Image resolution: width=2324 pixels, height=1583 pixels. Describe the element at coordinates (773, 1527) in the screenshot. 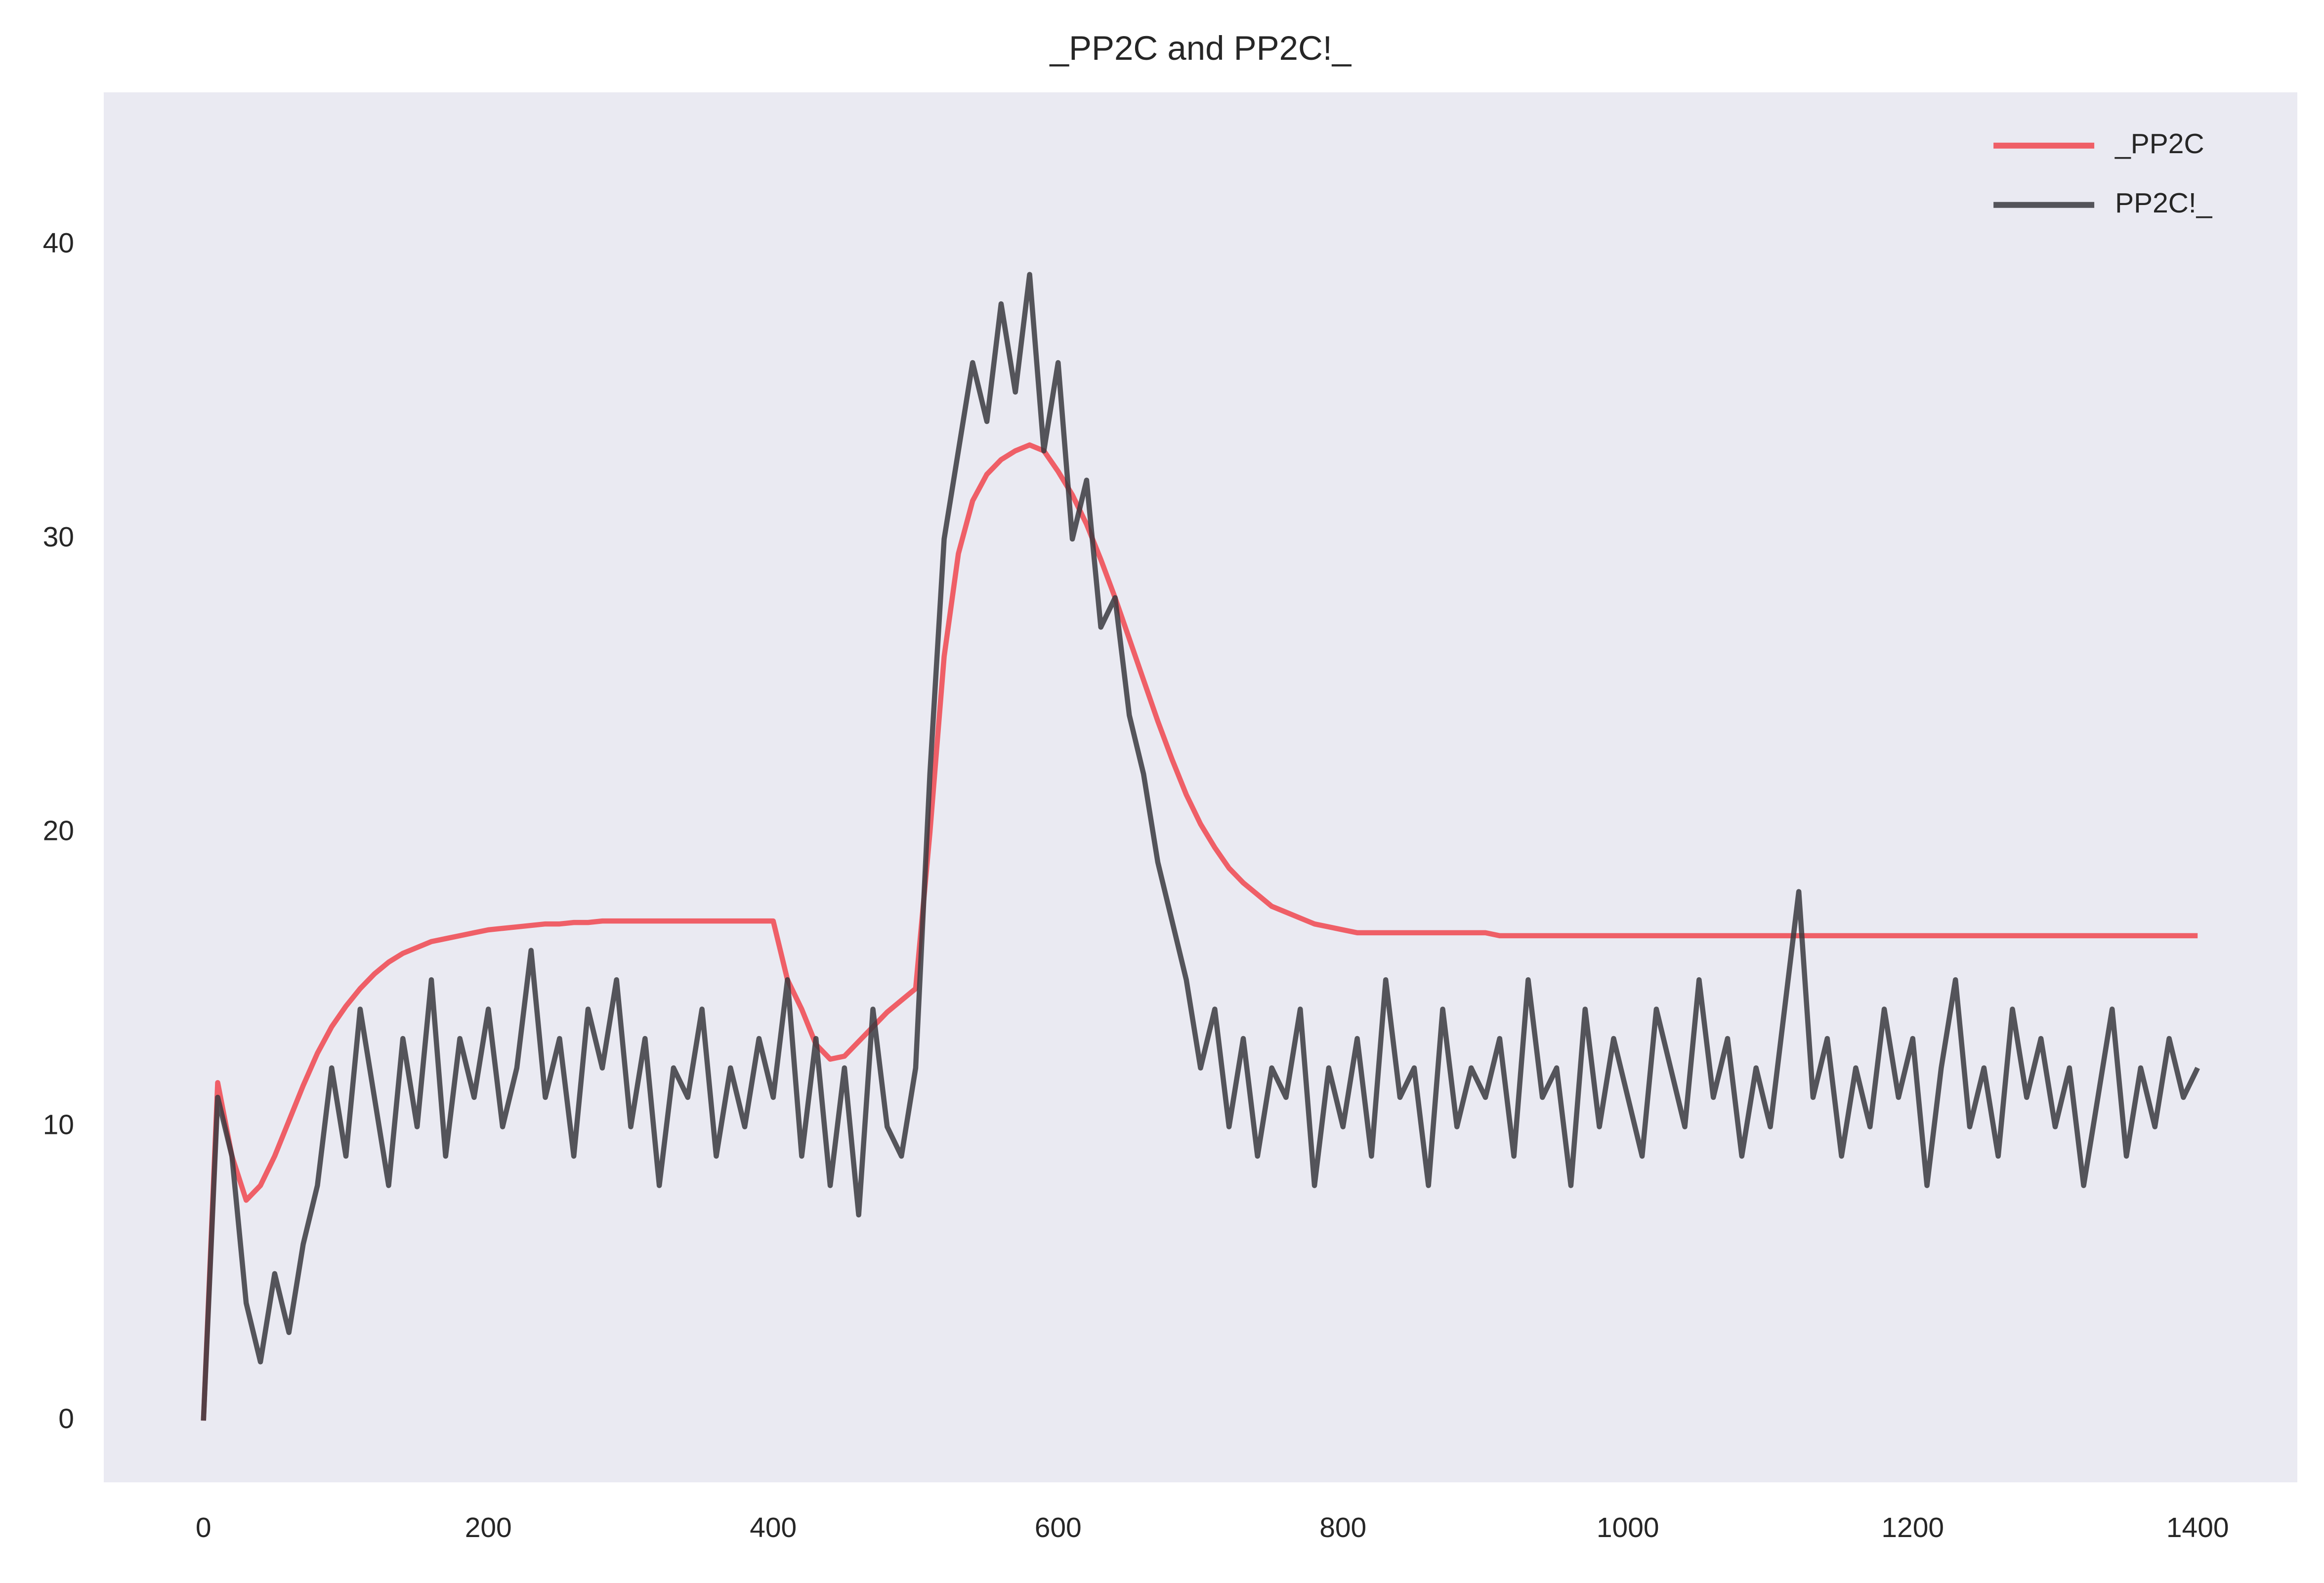

I see `x-tick-label: 400` at that location.